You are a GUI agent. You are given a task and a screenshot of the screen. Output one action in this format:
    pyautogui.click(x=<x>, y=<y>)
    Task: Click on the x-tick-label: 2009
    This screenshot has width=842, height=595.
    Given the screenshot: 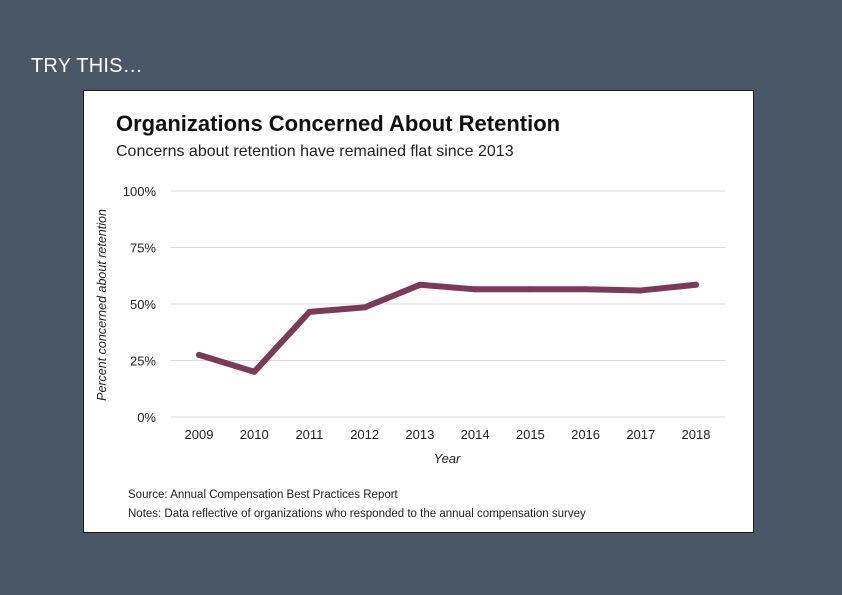 What is the action you would take?
    pyautogui.click(x=199, y=434)
    